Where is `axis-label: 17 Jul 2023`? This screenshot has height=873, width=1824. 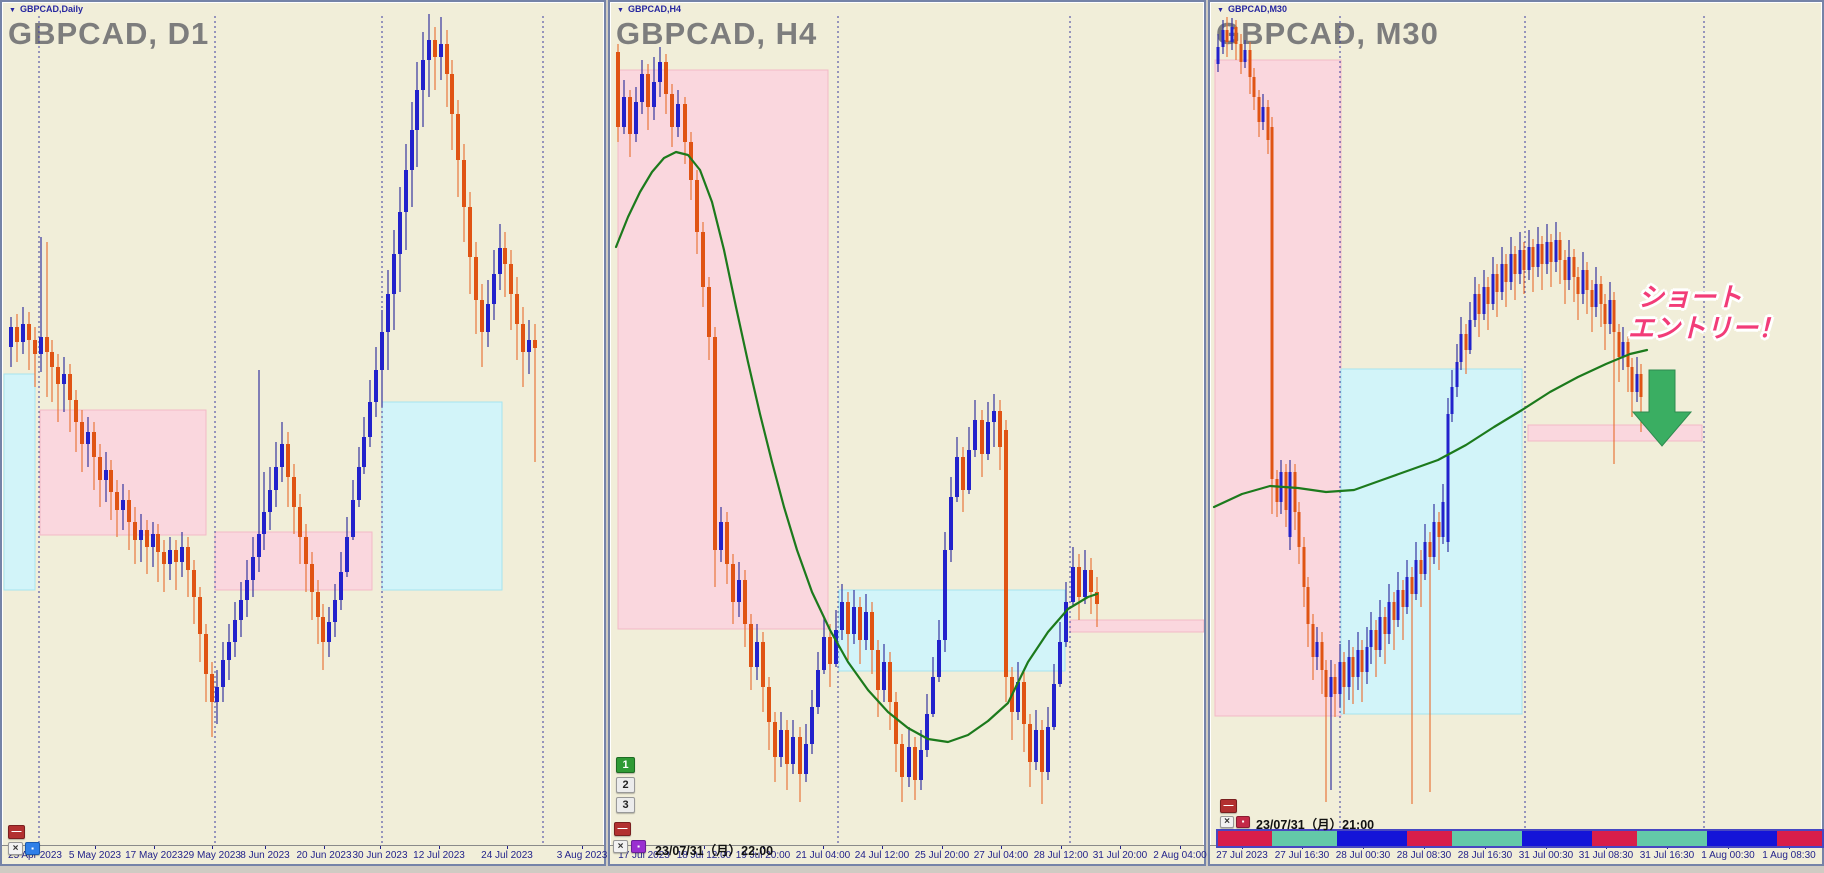 axis-label: 17 Jul 2023 is located at coordinates (644, 855).